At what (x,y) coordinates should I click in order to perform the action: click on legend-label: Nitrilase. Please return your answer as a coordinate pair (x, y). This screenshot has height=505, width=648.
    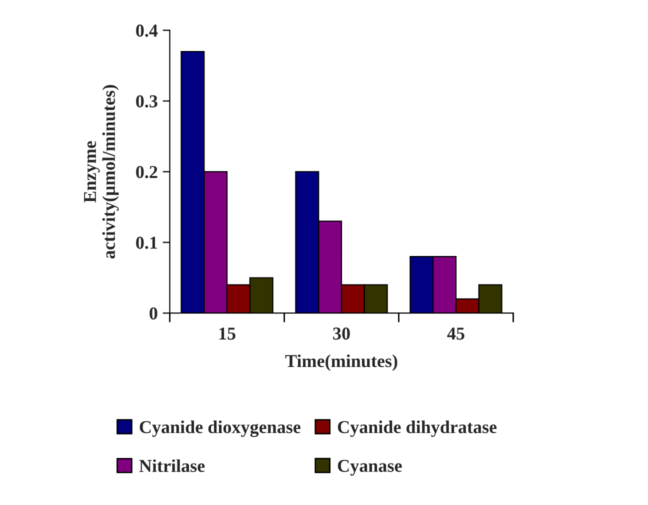
    Looking at the image, I should click on (172, 465).